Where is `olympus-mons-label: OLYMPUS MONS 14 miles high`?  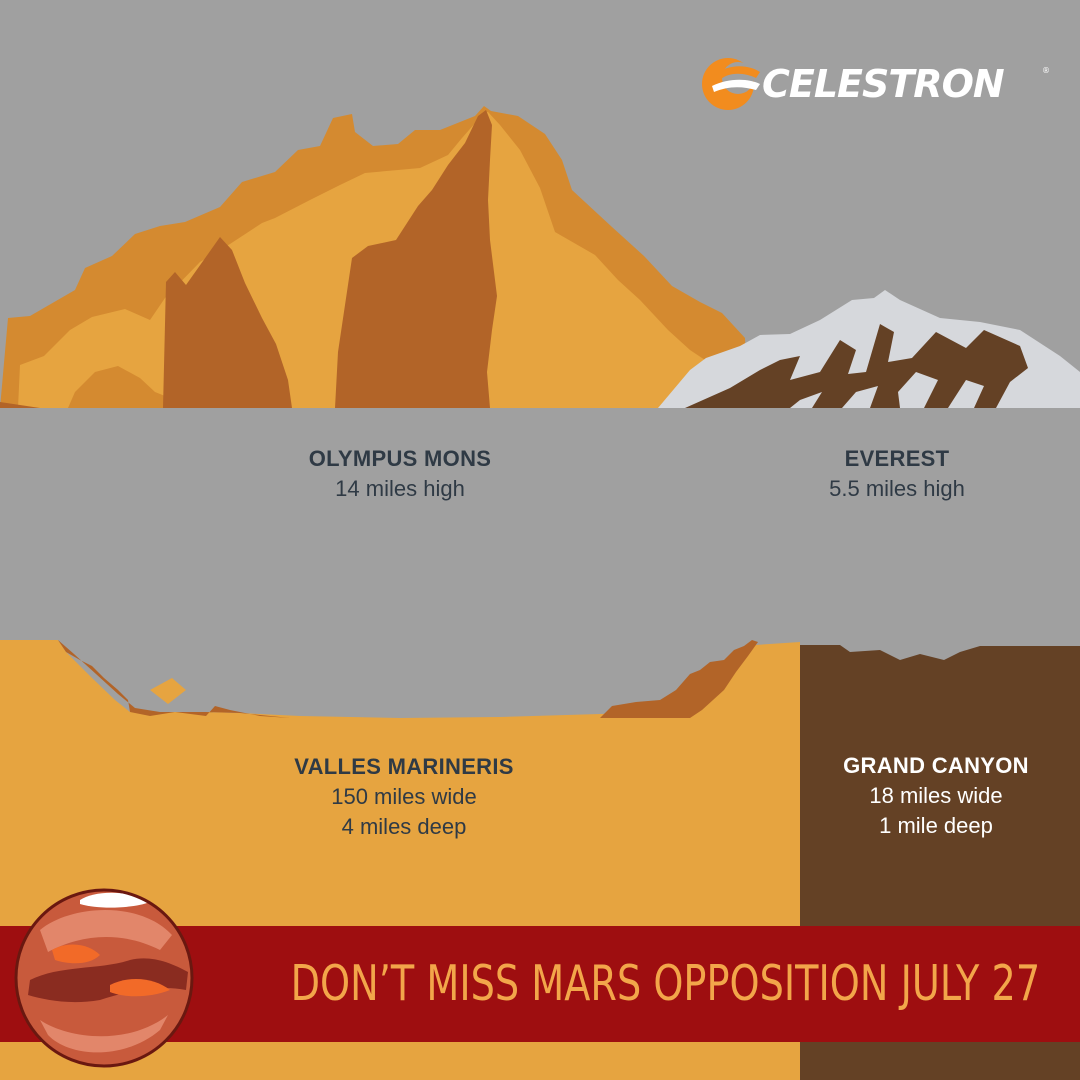 olympus-mons-label: OLYMPUS MONS 14 miles high is located at coordinates (400, 474).